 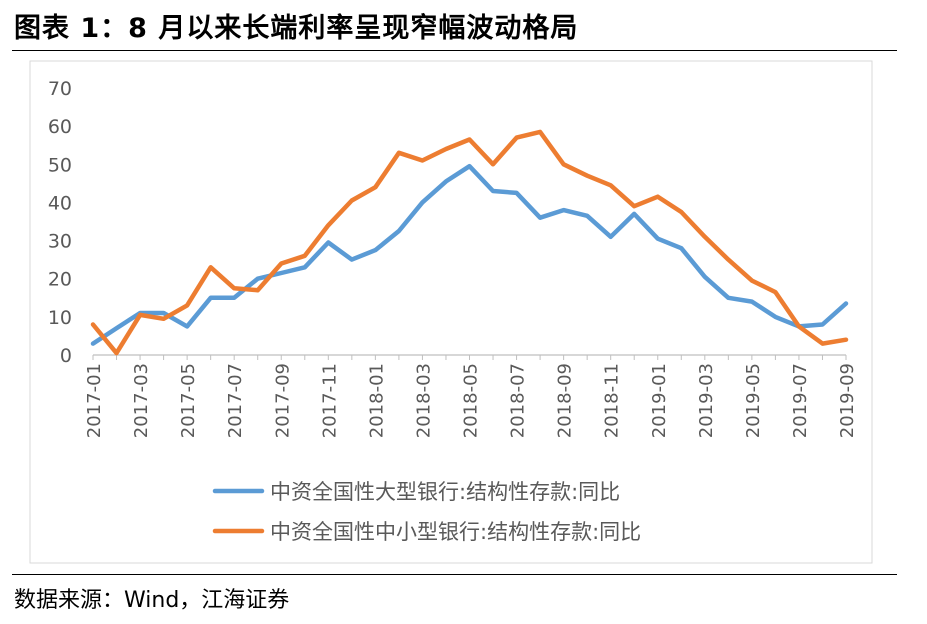 I want to click on x-tick-label: 2017-07, so click(x=235, y=400).